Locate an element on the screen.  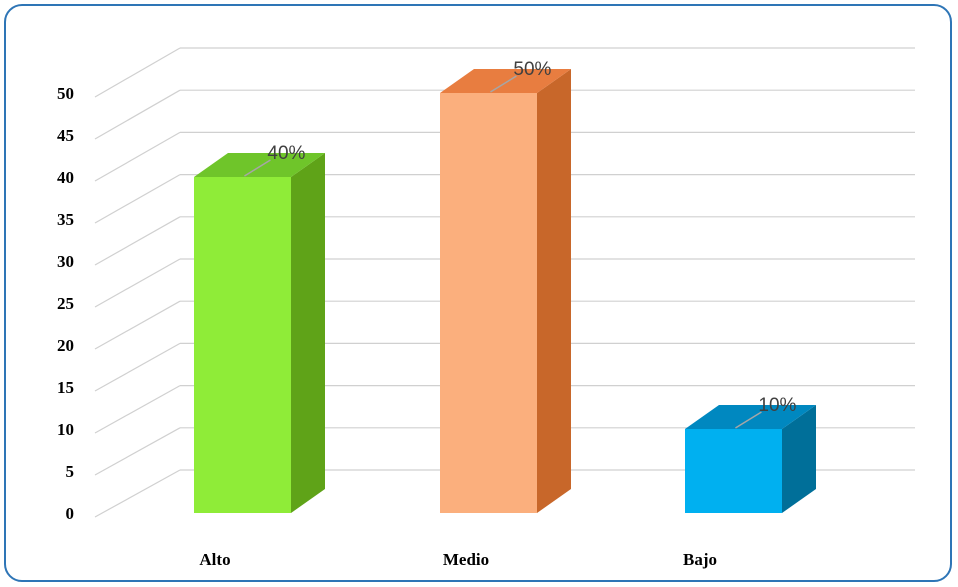
y-tick-label: 15 is located at coordinates (65, 387).